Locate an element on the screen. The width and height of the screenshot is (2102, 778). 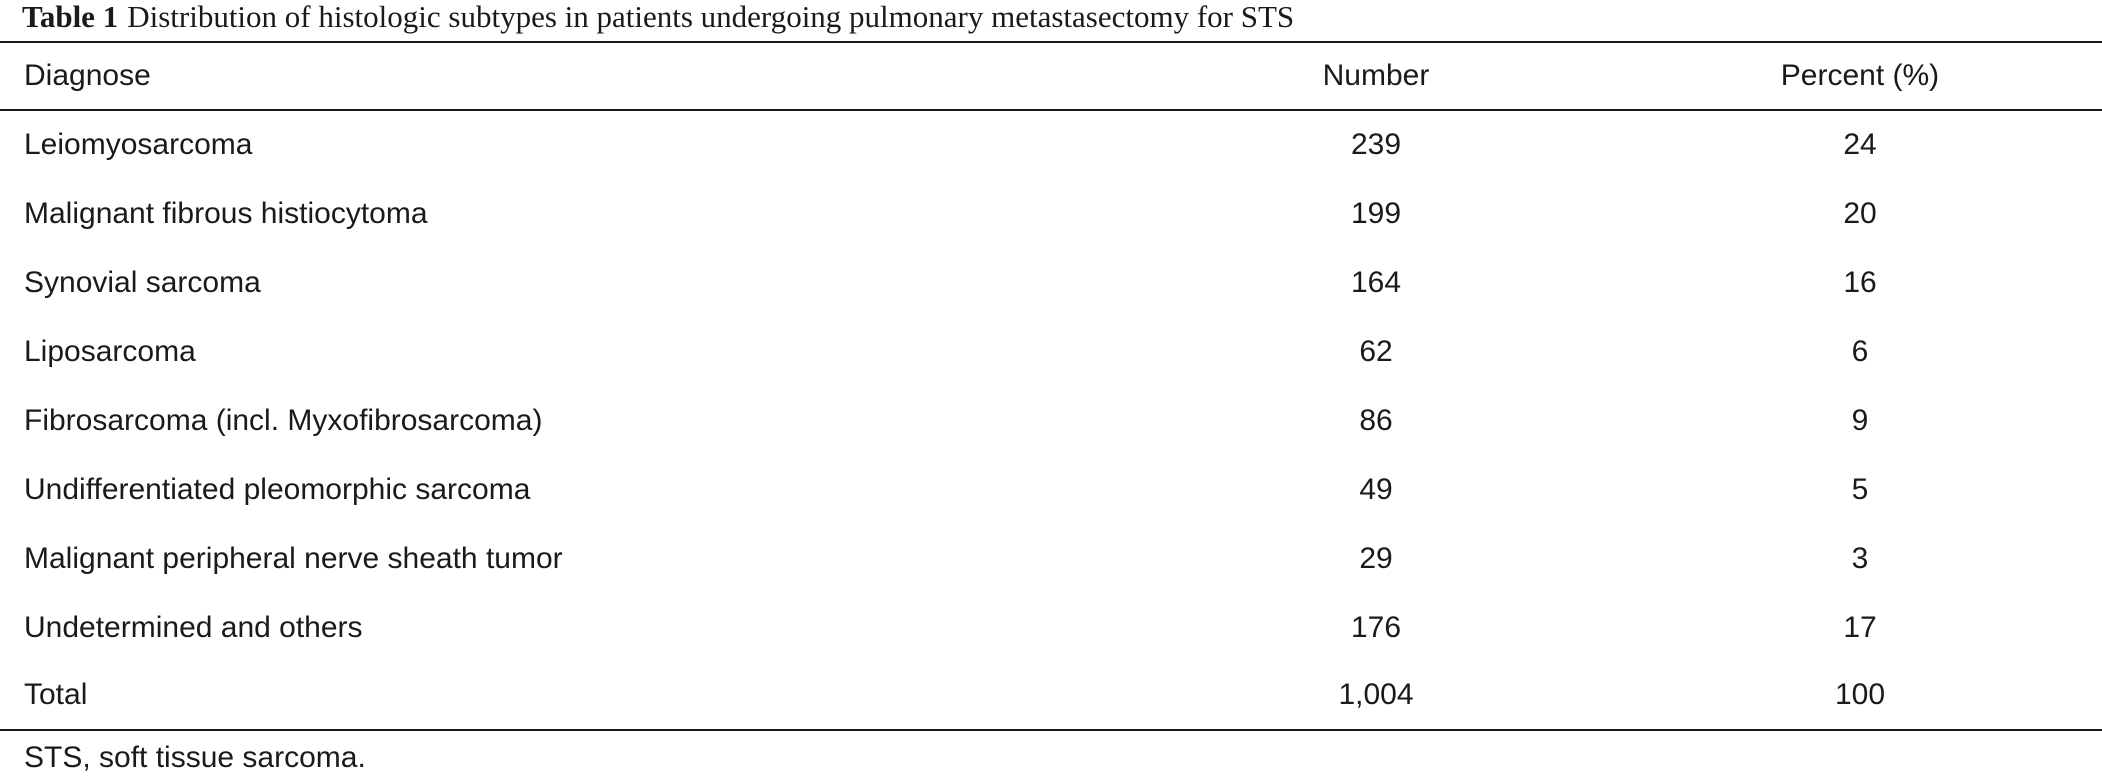
top-rule is located at coordinates (1051, 42).